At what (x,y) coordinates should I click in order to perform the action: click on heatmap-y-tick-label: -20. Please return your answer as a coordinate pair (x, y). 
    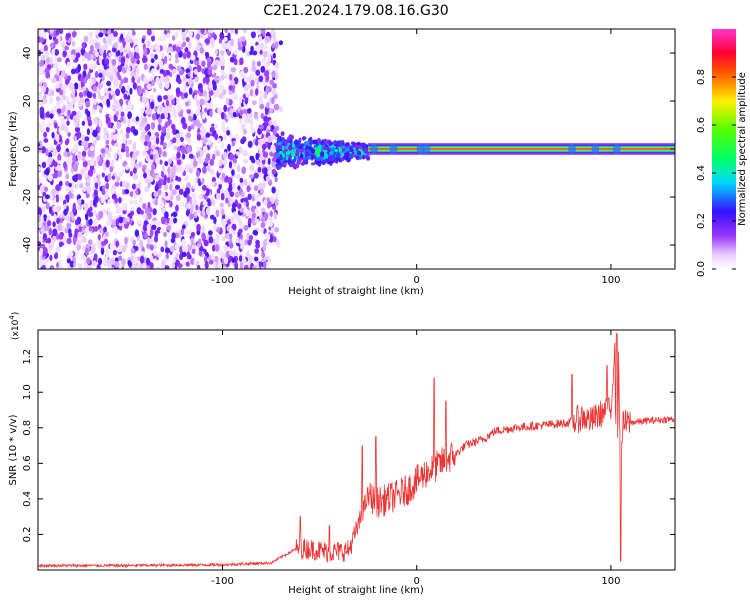
    Looking at the image, I should click on (27, 197).